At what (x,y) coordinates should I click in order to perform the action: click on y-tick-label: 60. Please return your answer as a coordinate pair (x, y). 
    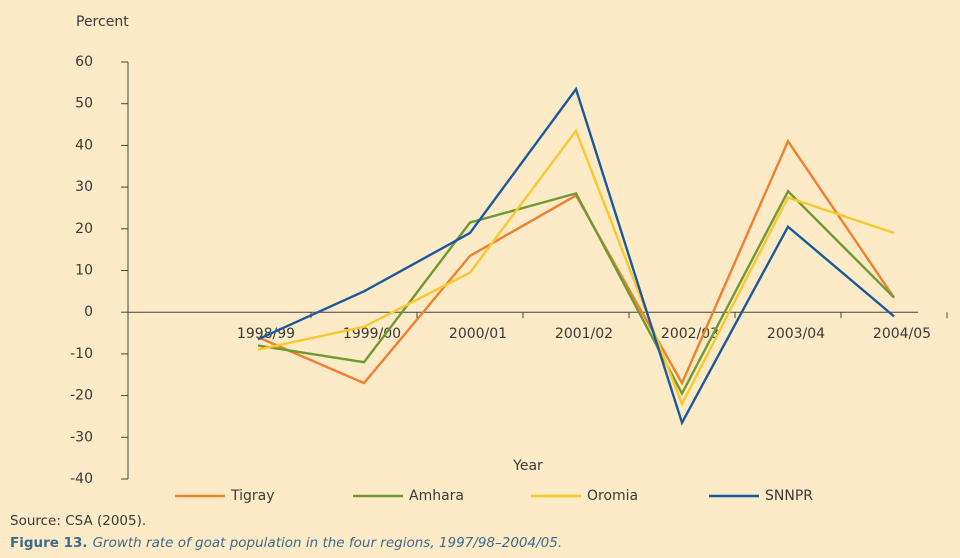
    Looking at the image, I should click on (84, 62).